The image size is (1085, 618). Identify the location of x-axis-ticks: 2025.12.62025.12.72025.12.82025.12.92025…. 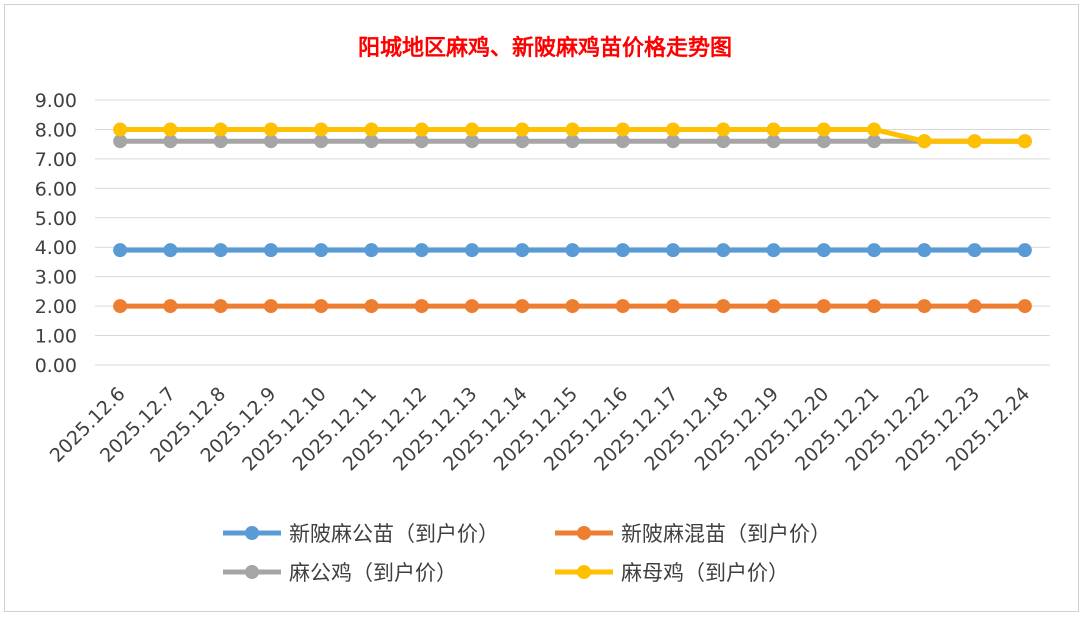
(540, 429).